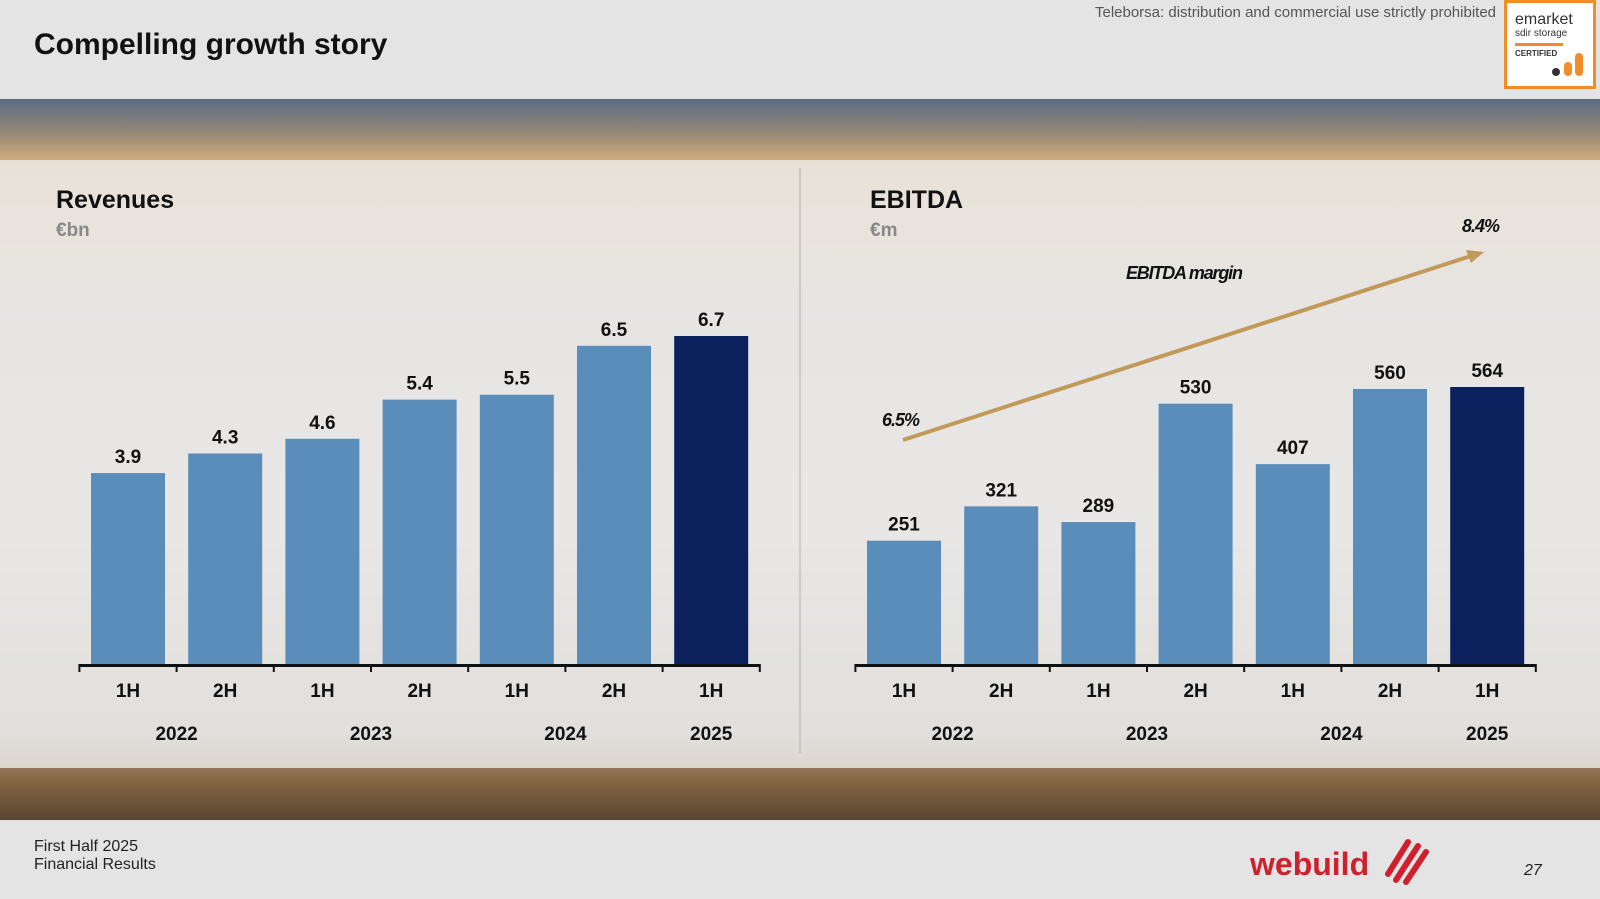  I want to click on webuild-logo-text: webuild, so click(1310, 864).